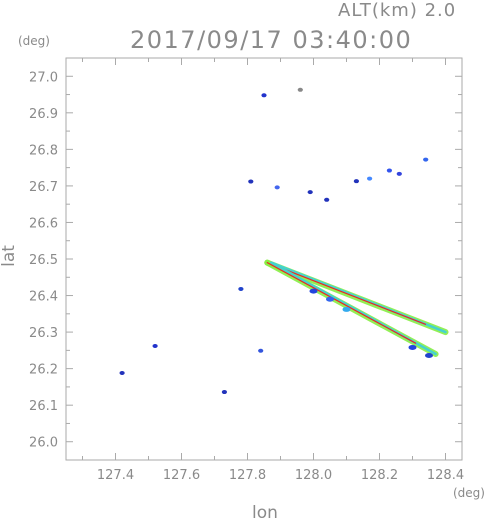 The width and height of the screenshot is (491, 523). What do you see at coordinates (181, 475) in the screenshot?
I see `x-tick-label: 127.6` at bounding box center [181, 475].